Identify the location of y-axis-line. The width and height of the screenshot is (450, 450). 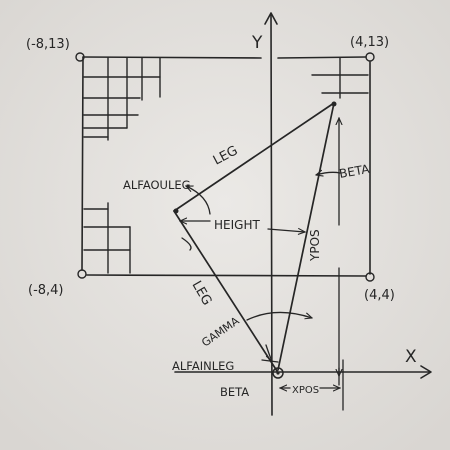
(271, 214).